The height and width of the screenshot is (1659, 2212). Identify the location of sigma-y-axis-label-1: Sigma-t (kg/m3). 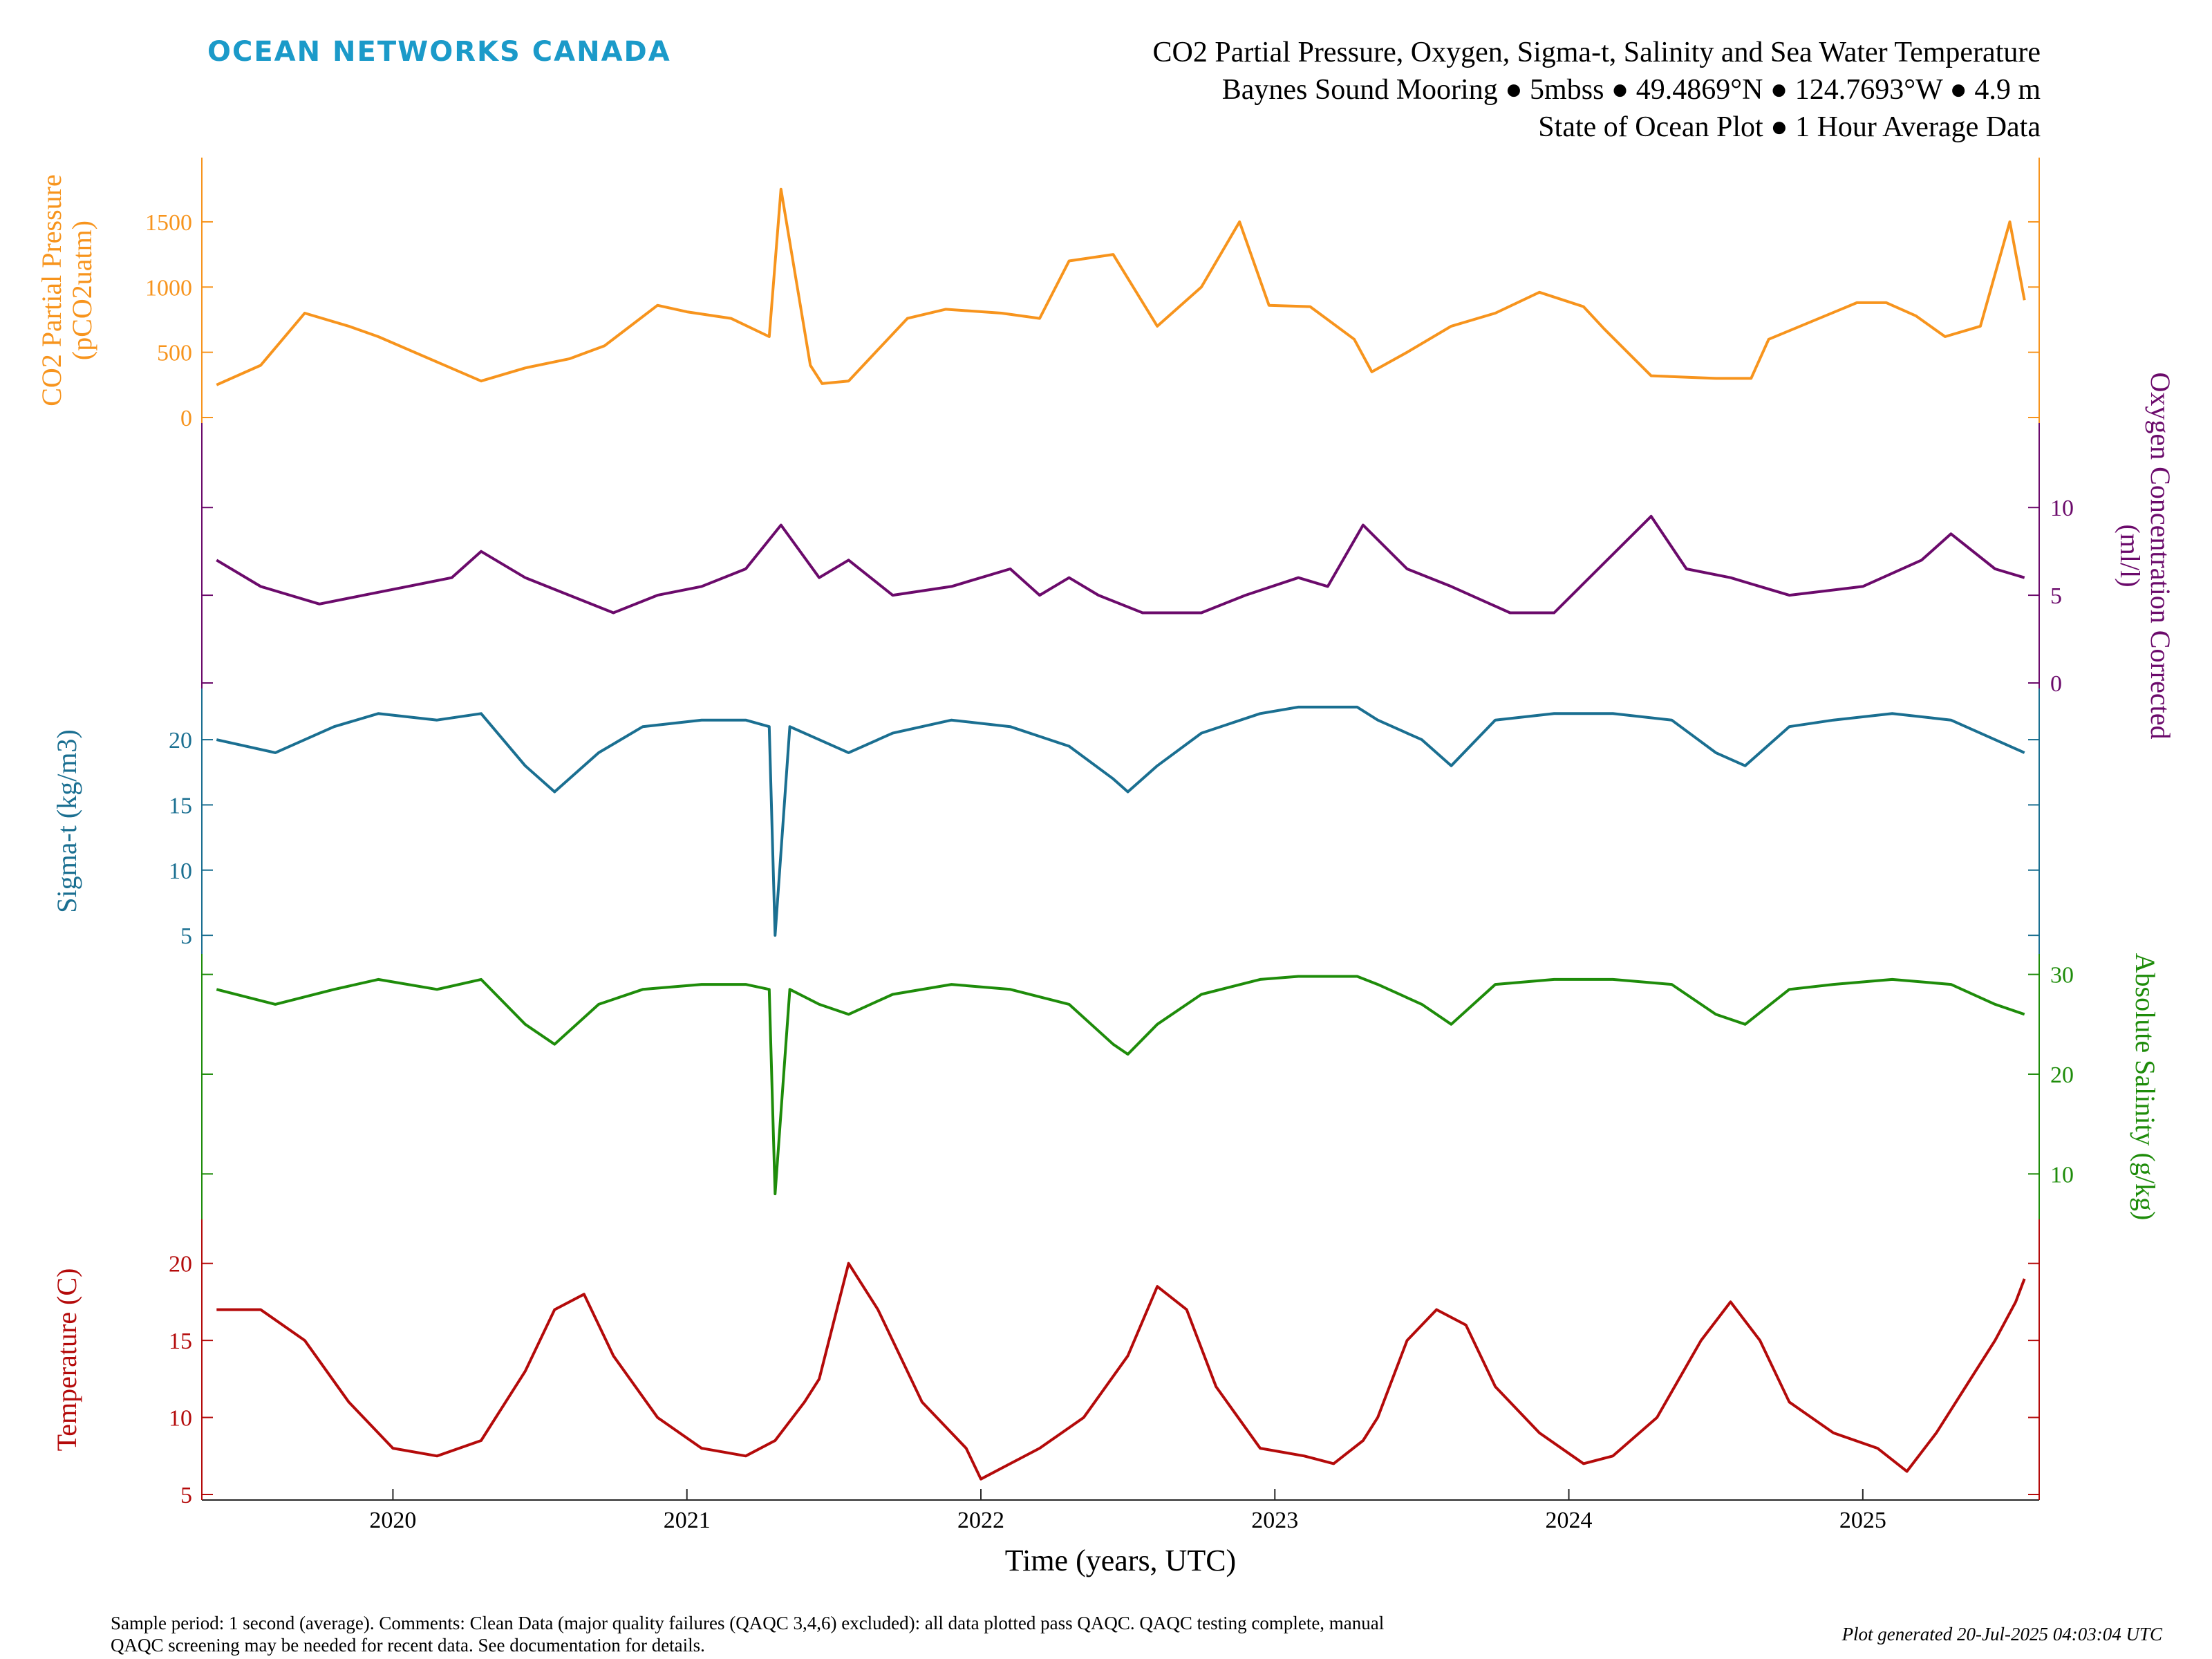
(66, 821).